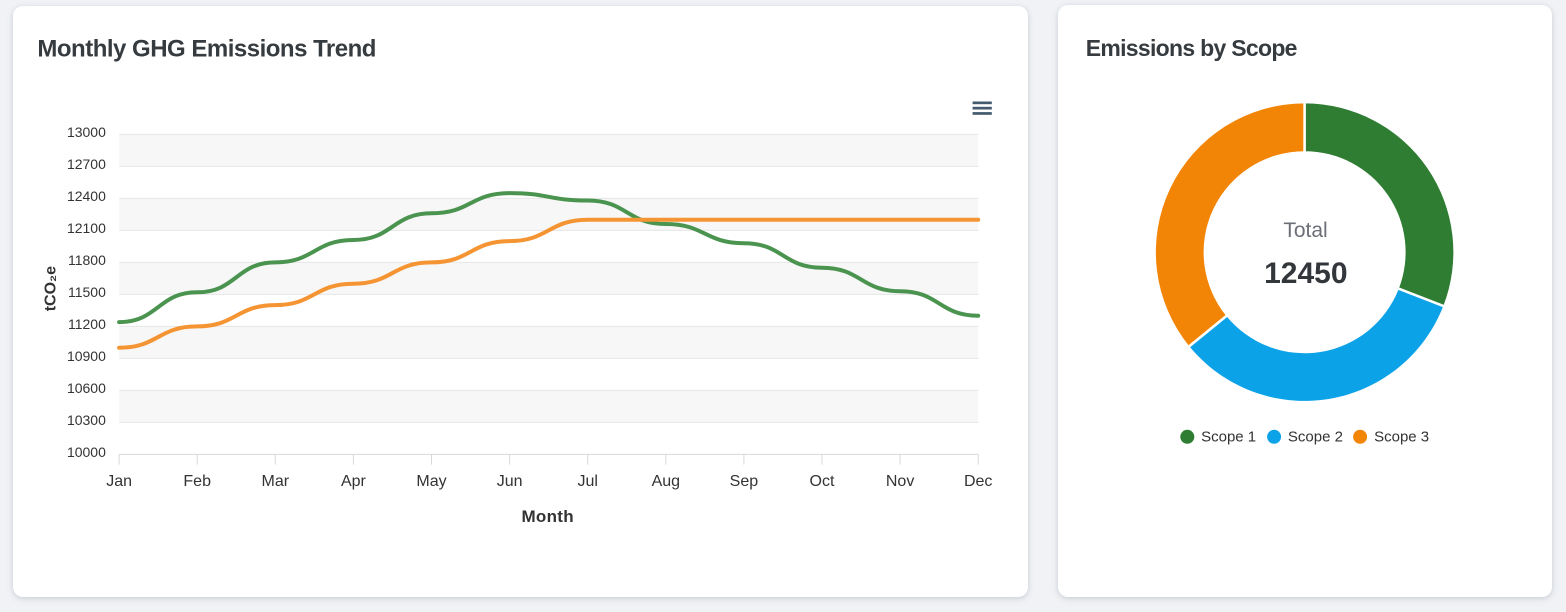 The width and height of the screenshot is (1566, 612). What do you see at coordinates (1305, 273) in the screenshot?
I see `svg-text: 12450` at bounding box center [1305, 273].